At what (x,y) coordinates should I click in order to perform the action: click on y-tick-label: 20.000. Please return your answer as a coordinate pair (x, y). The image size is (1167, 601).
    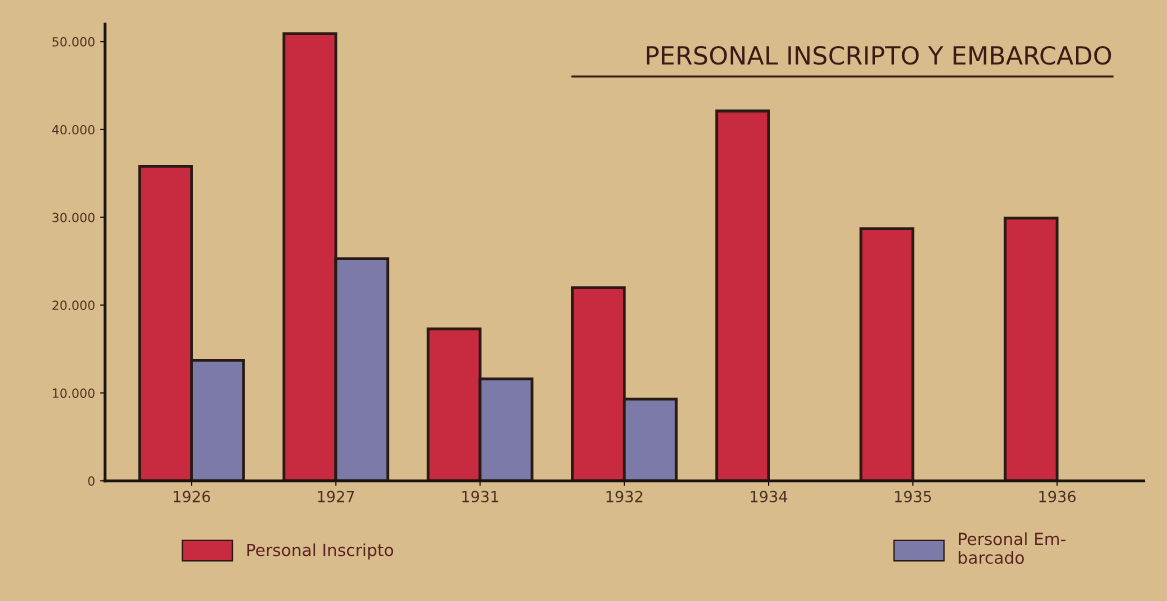
    Looking at the image, I should click on (73, 305).